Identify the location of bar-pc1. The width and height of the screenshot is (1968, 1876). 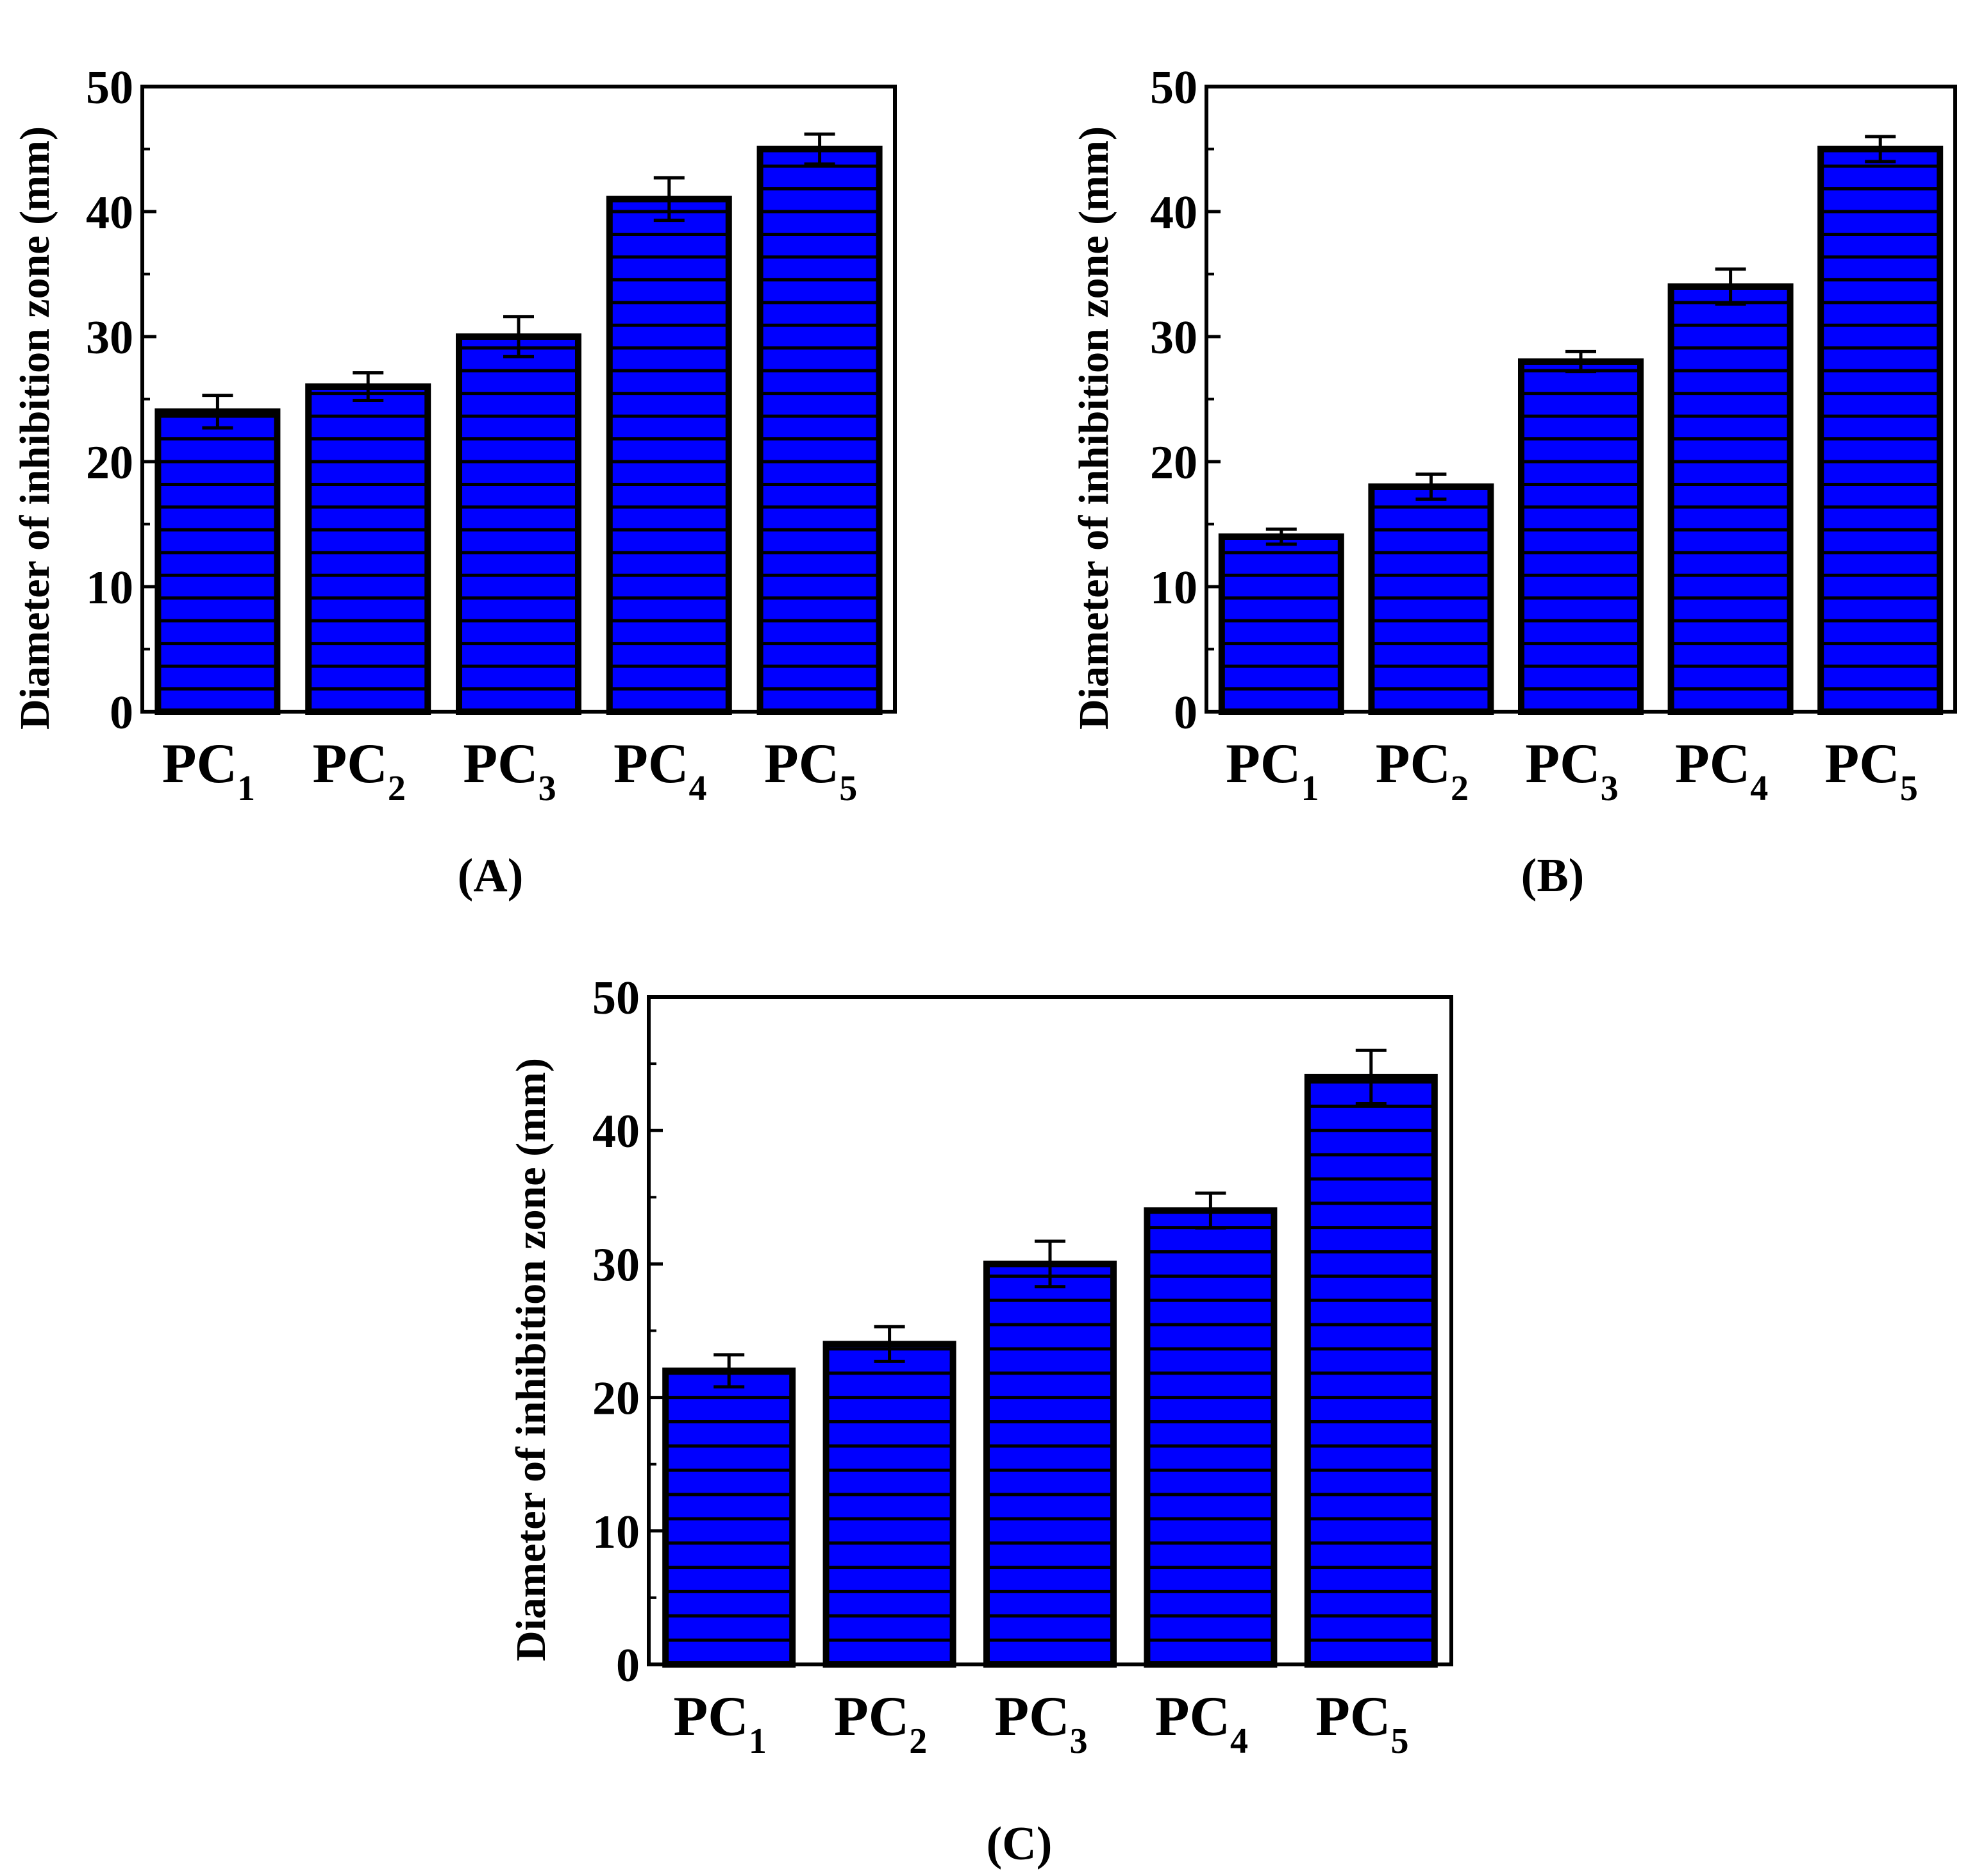
(1281, 624).